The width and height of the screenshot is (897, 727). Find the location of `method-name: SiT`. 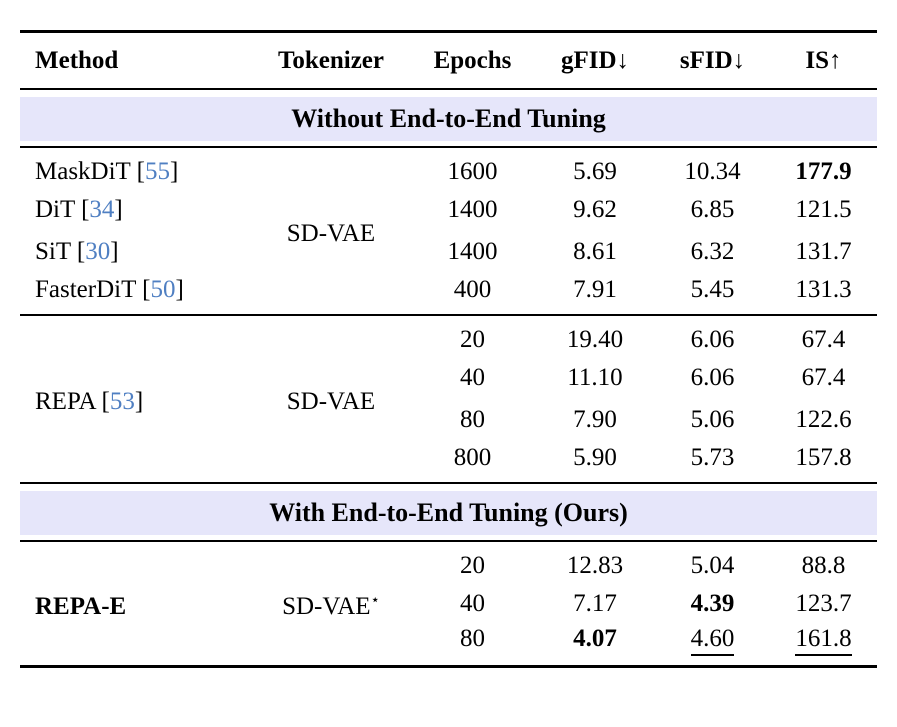

method-name: SiT is located at coordinates (53, 251).